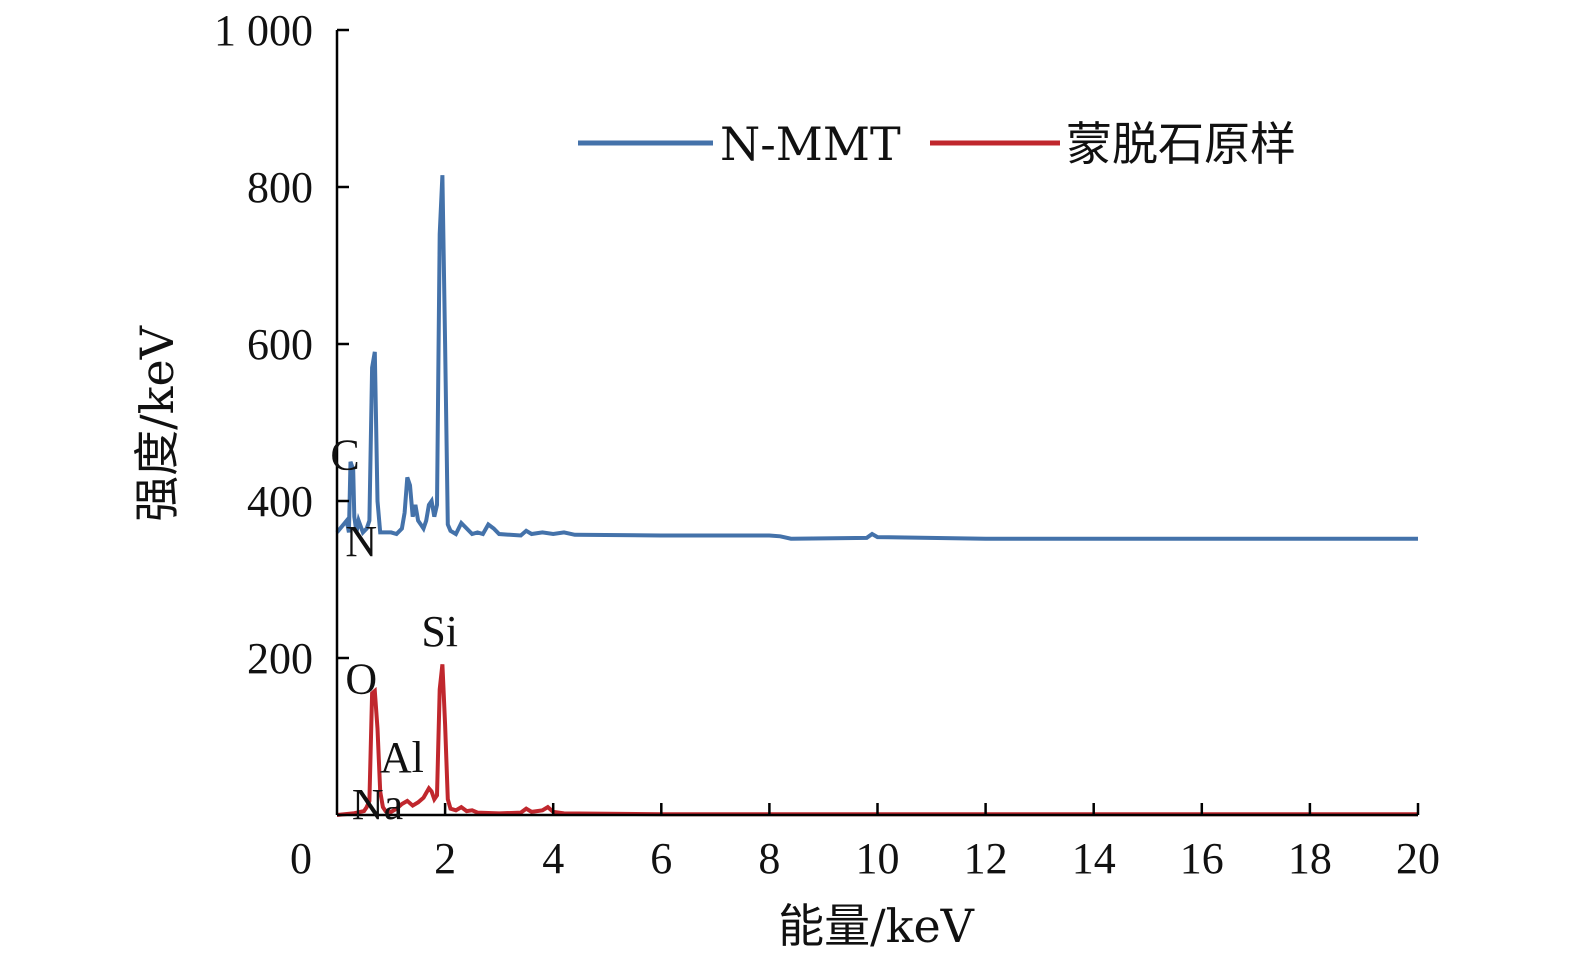  Describe the element at coordinates (810, 144) in the screenshot. I see `legend-label-n-mmt: N-MMT` at that location.